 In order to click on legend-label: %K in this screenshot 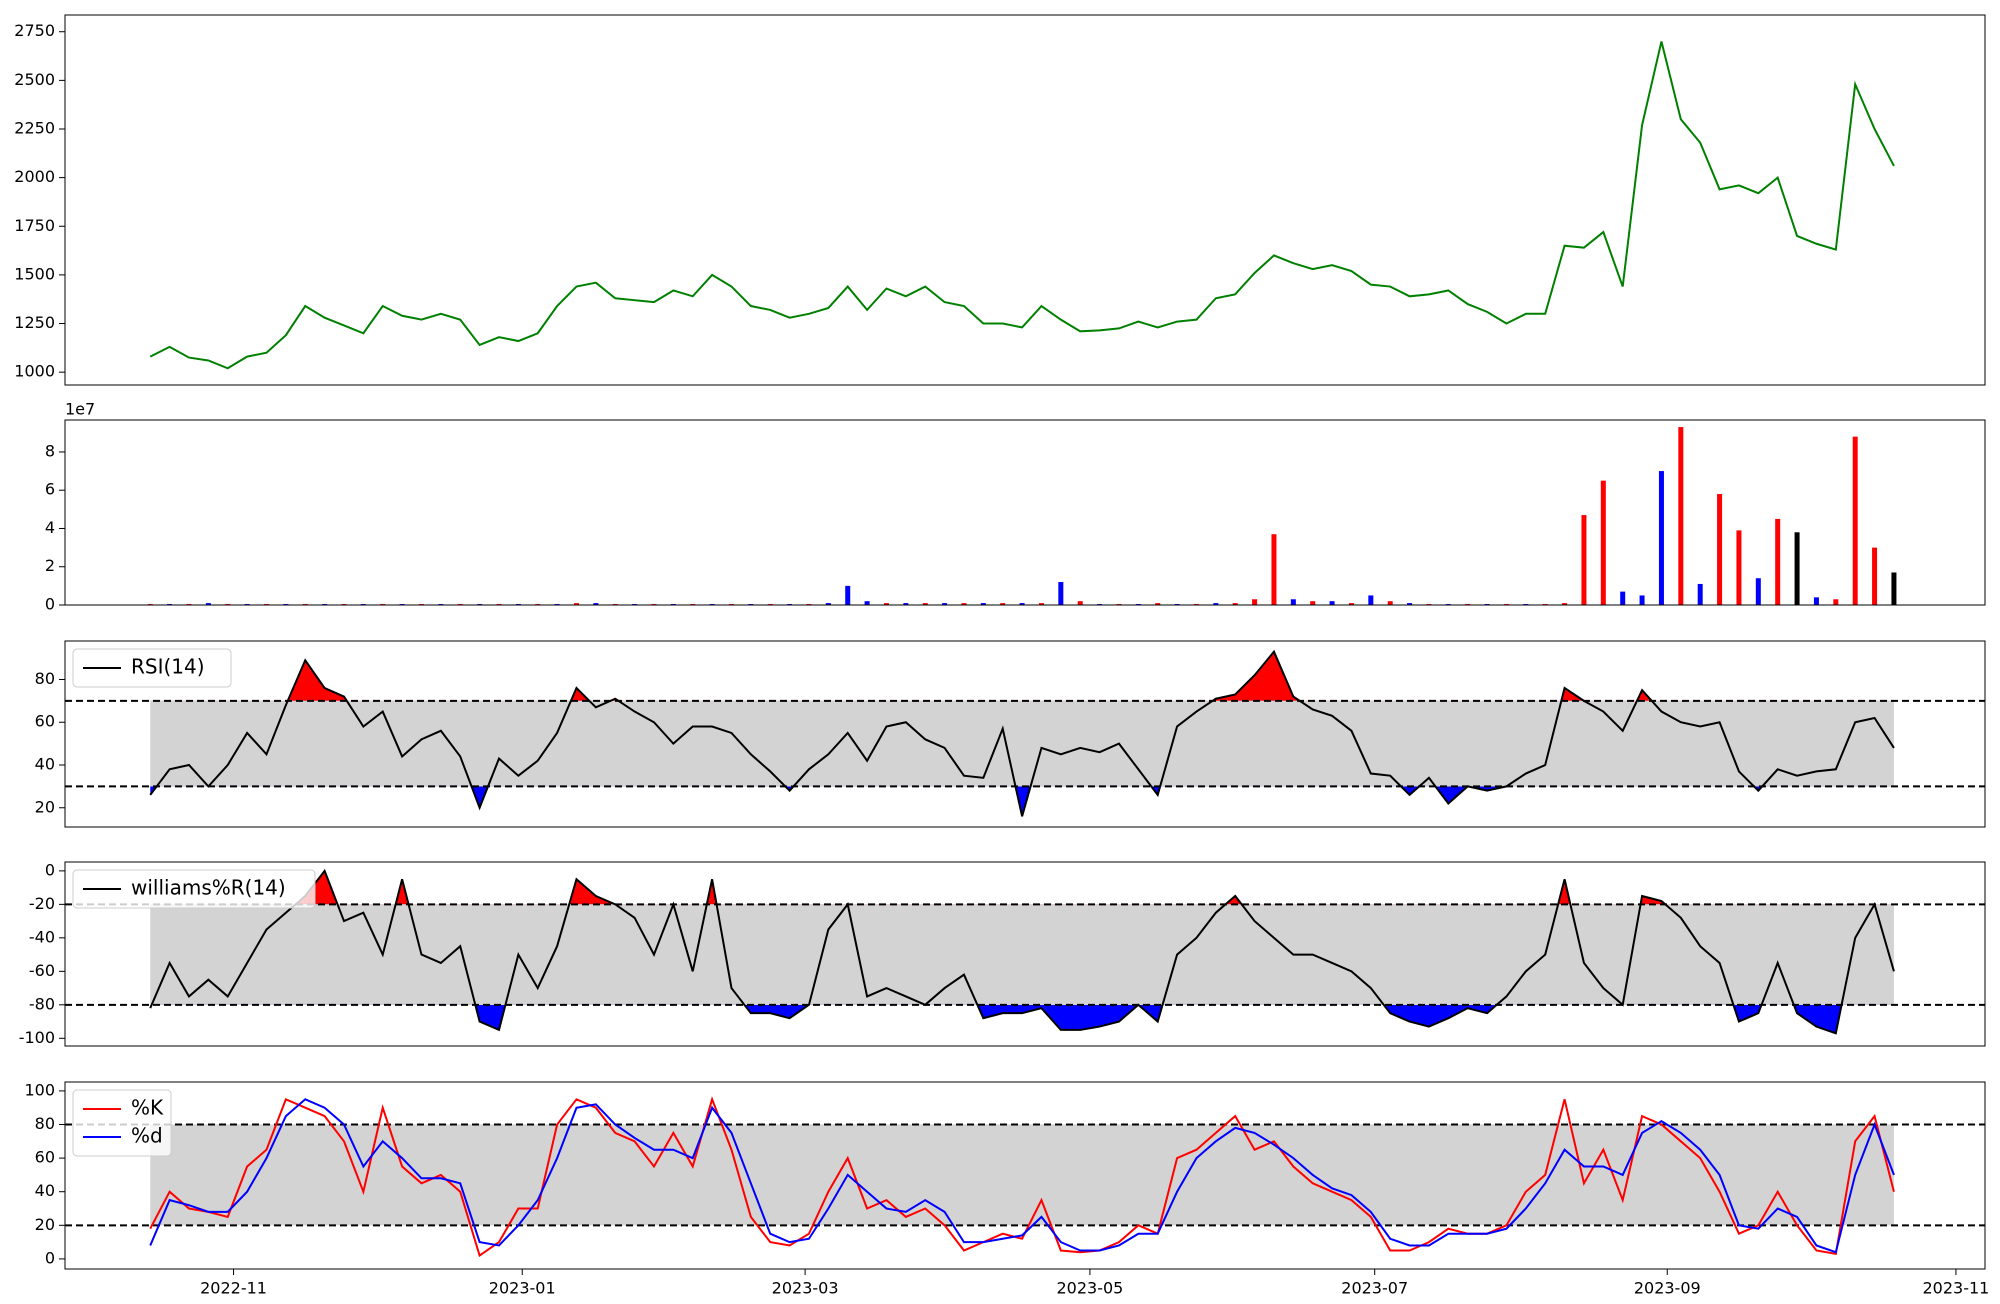, I will do `click(147, 1108)`.